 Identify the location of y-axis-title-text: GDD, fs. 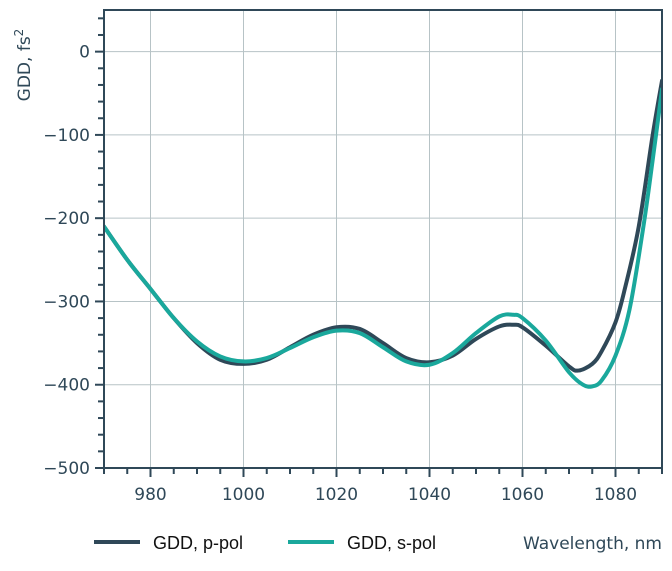
(25, 68).